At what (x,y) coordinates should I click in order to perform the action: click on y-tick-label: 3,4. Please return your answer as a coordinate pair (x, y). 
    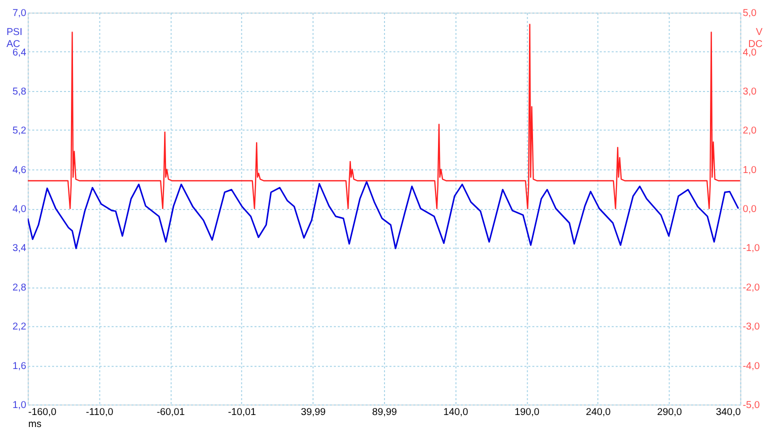
    Looking at the image, I should click on (19, 248).